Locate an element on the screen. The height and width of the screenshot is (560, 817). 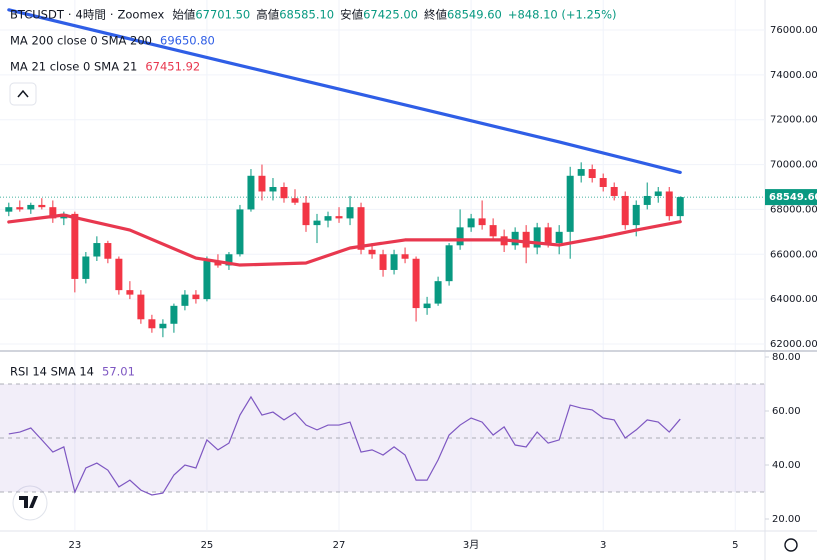
button-box is located at coordinates (23, 94).